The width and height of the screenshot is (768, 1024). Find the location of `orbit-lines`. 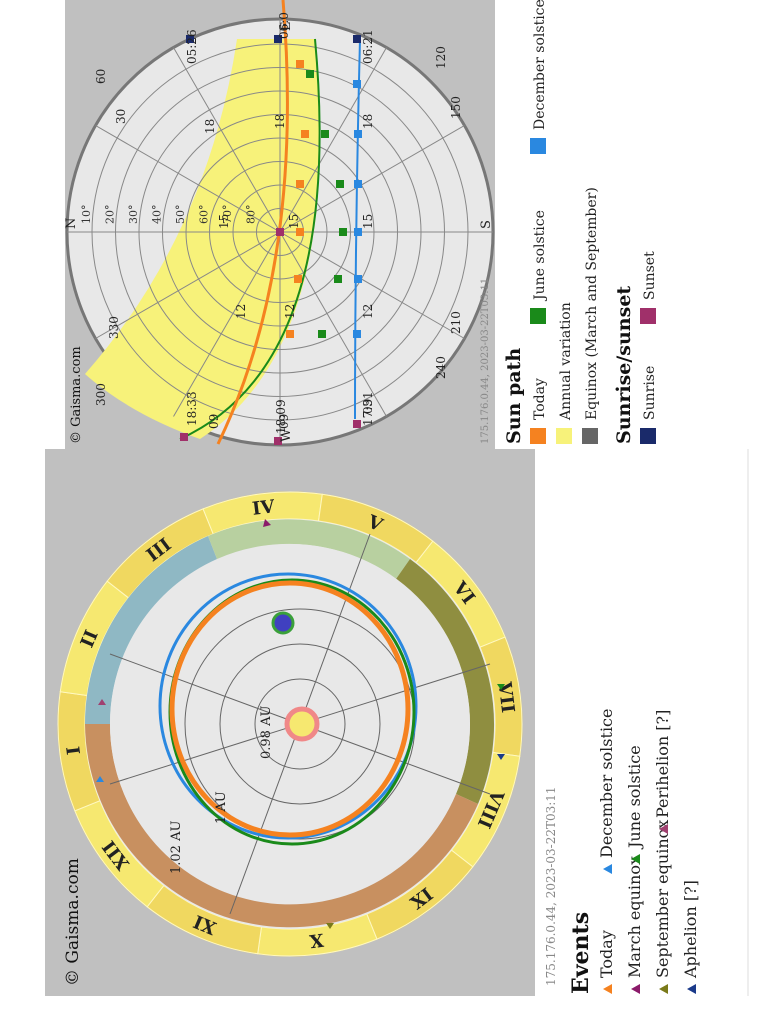

orbit-lines is located at coordinates (288, 709).